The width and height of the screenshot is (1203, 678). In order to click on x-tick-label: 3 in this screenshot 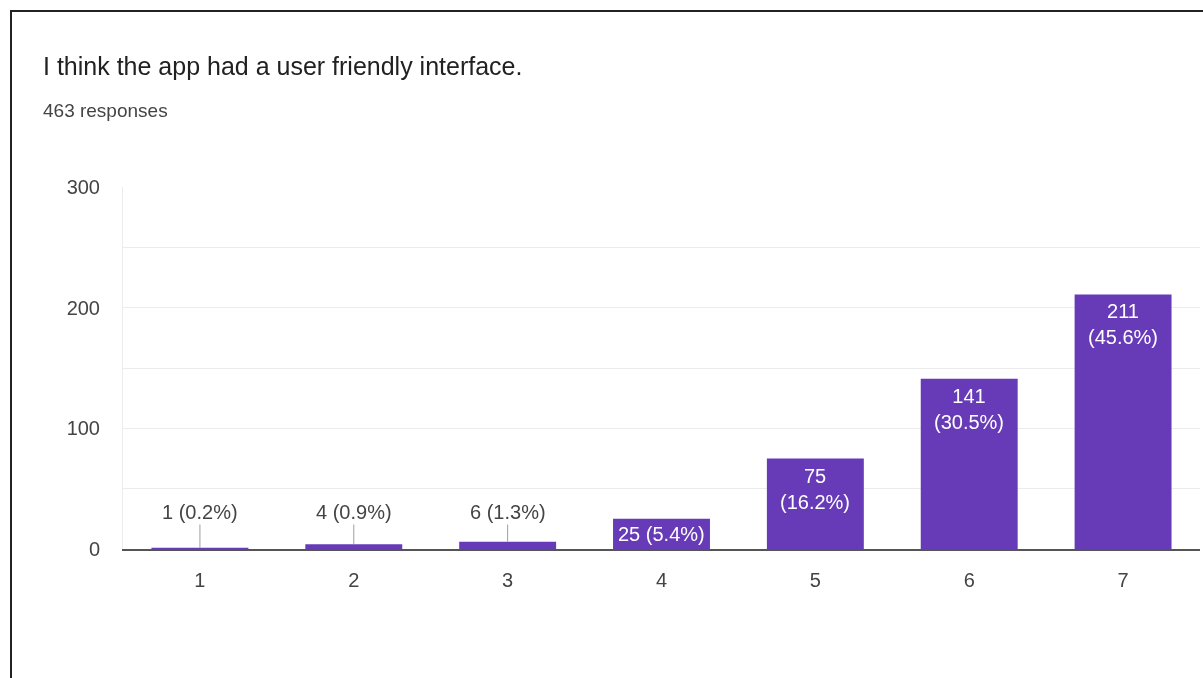, I will do `click(508, 579)`.